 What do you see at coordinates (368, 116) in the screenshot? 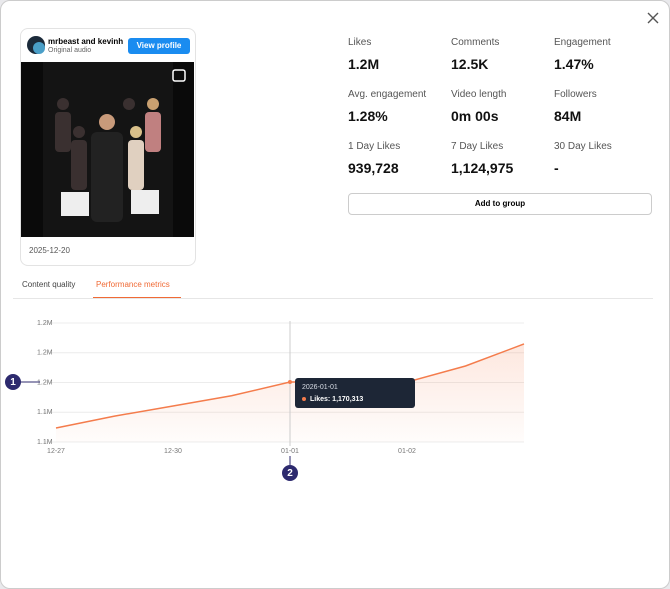
I see `metric-value: 1.28%` at bounding box center [368, 116].